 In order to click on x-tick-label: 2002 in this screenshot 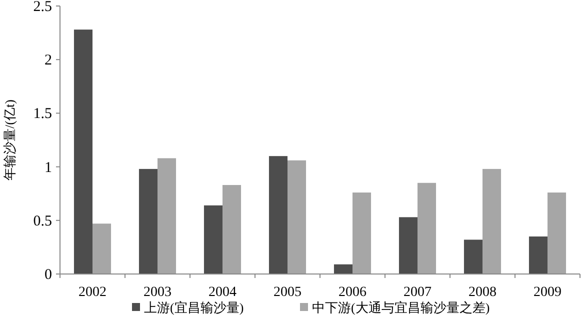, I will do `click(92, 292)`.